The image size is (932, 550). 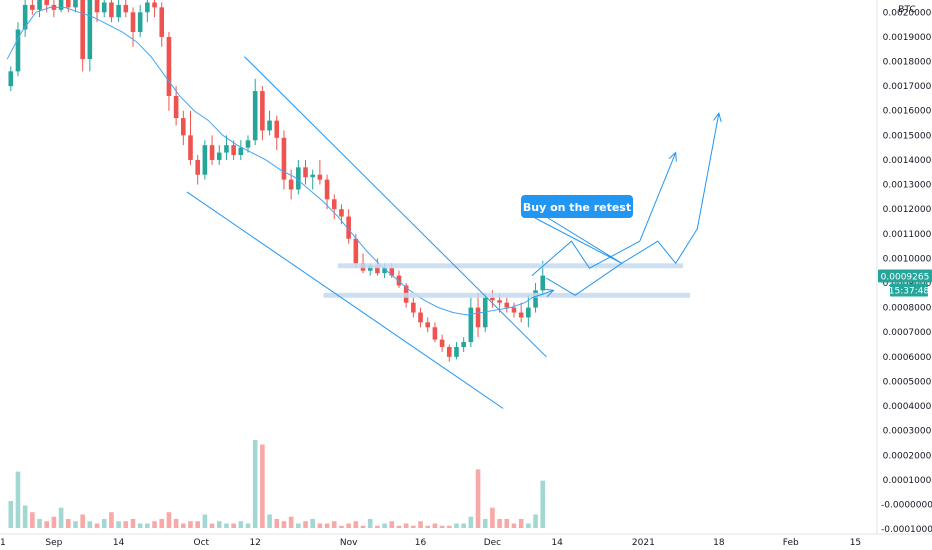 I want to click on time-tick-label: Feb, so click(x=791, y=543).